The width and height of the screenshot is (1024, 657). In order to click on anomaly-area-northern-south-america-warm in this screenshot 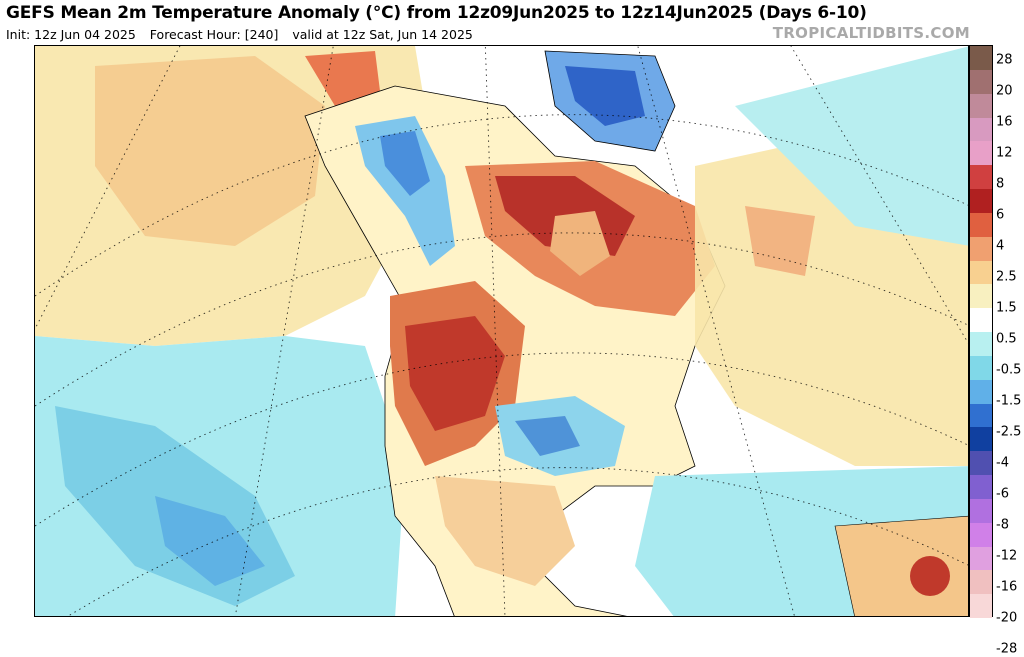, I will do `click(901, 565)`.